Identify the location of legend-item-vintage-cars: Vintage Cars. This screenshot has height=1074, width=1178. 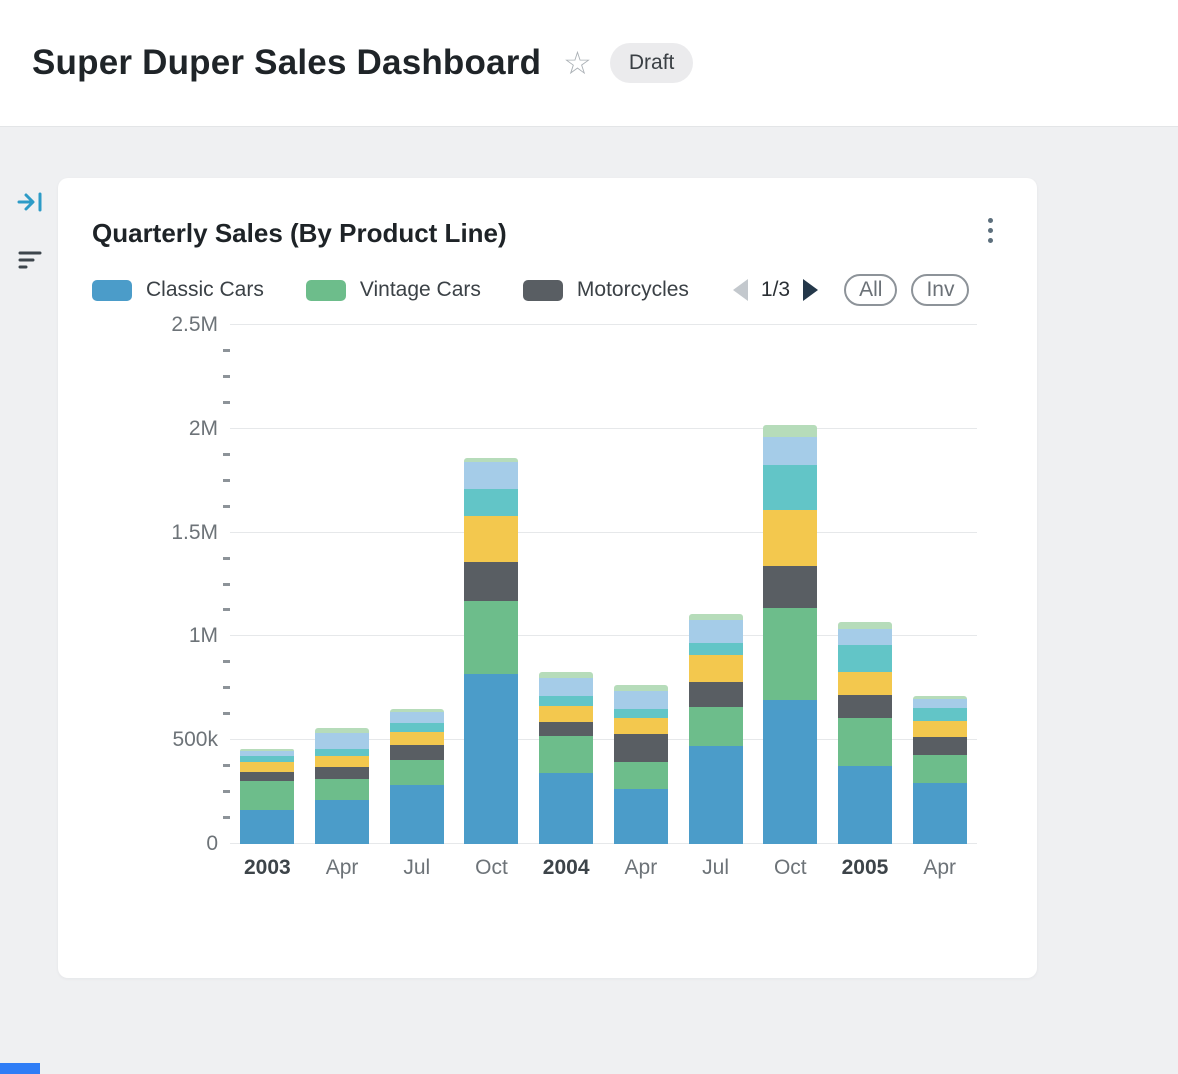
(393, 290).